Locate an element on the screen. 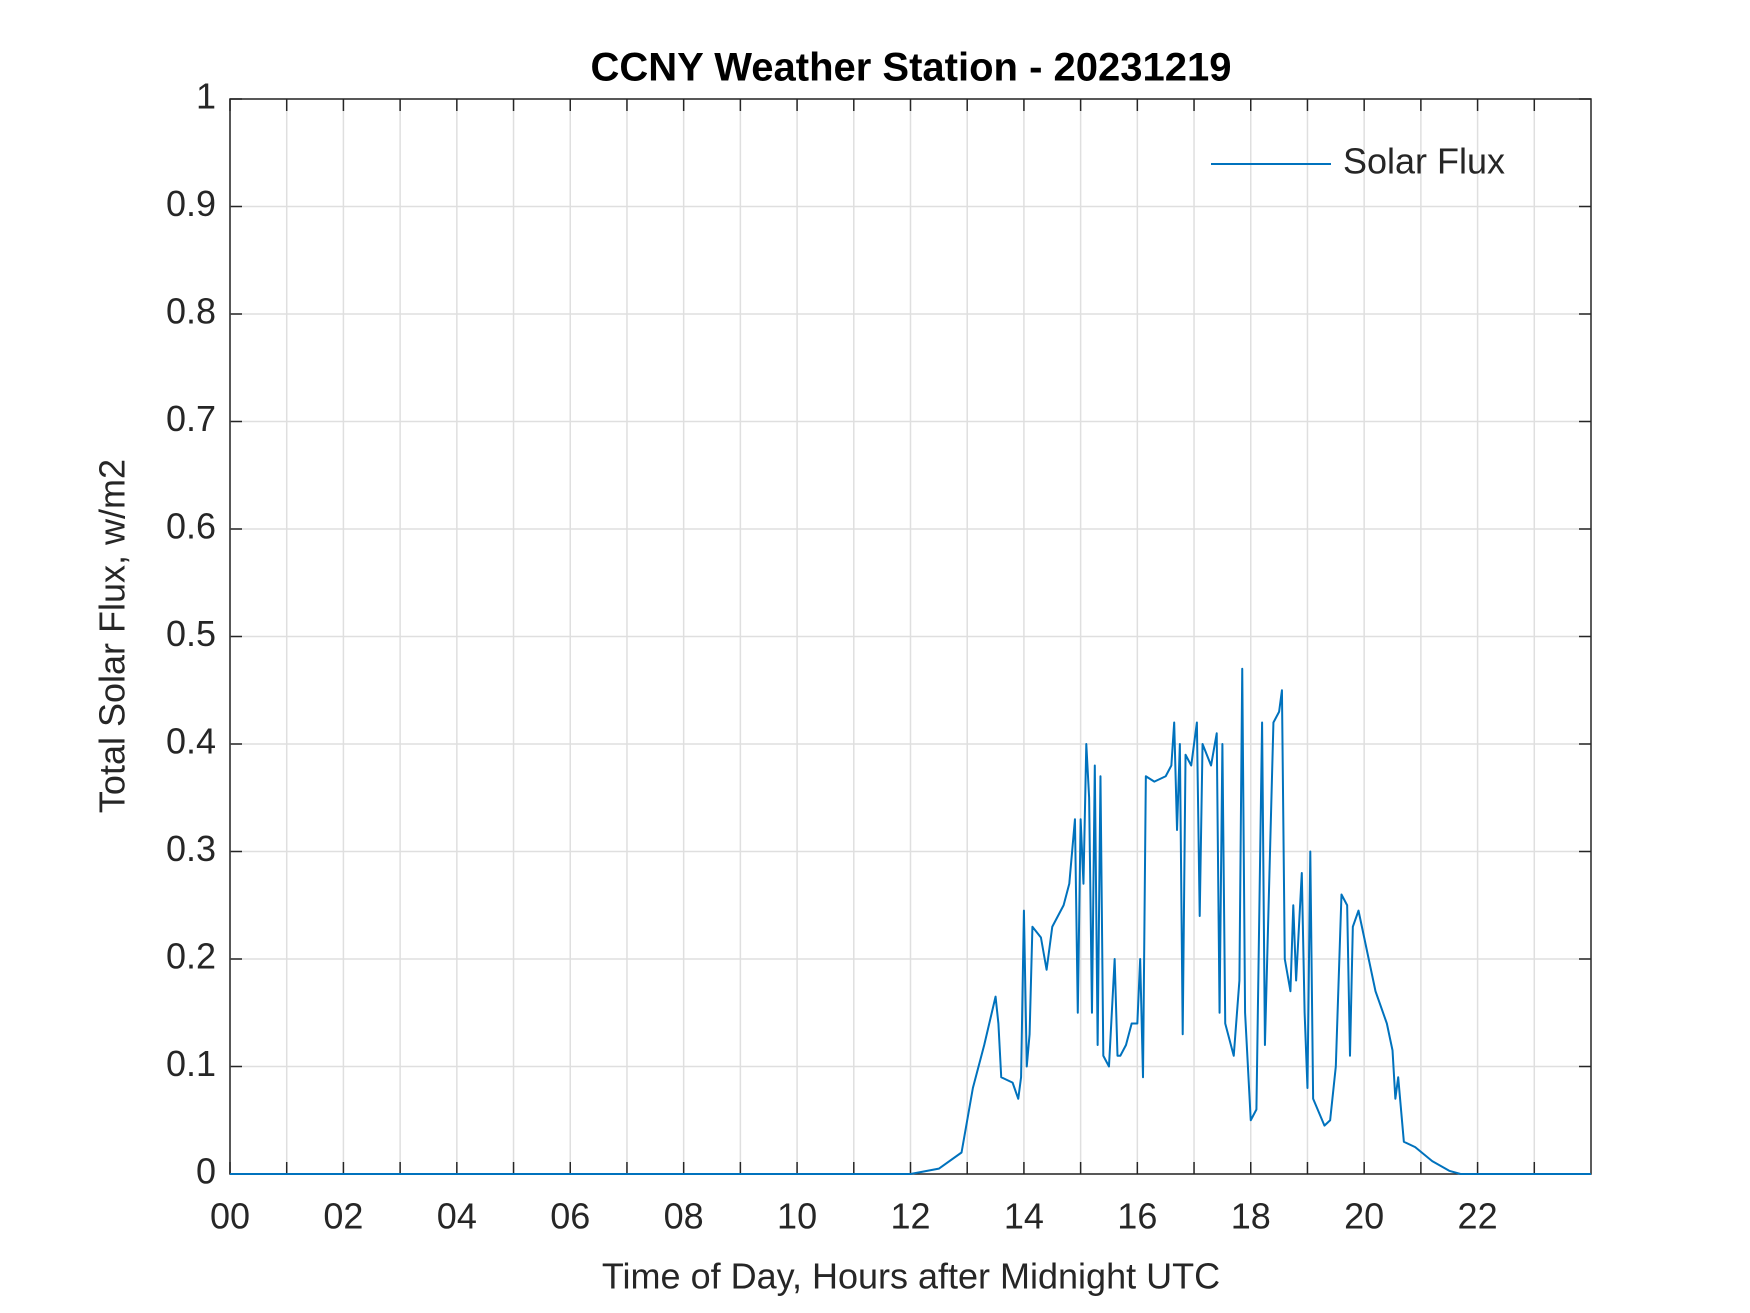 The width and height of the screenshot is (1750, 1313). x-tick-label: 12 is located at coordinates (910, 1216).